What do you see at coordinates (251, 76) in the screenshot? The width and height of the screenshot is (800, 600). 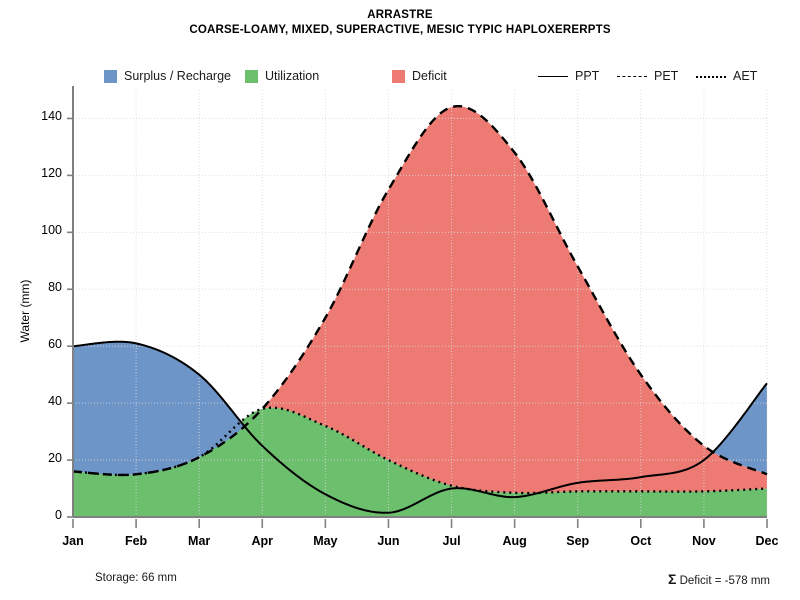 I see `legend-swatch-utilization` at bounding box center [251, 76].